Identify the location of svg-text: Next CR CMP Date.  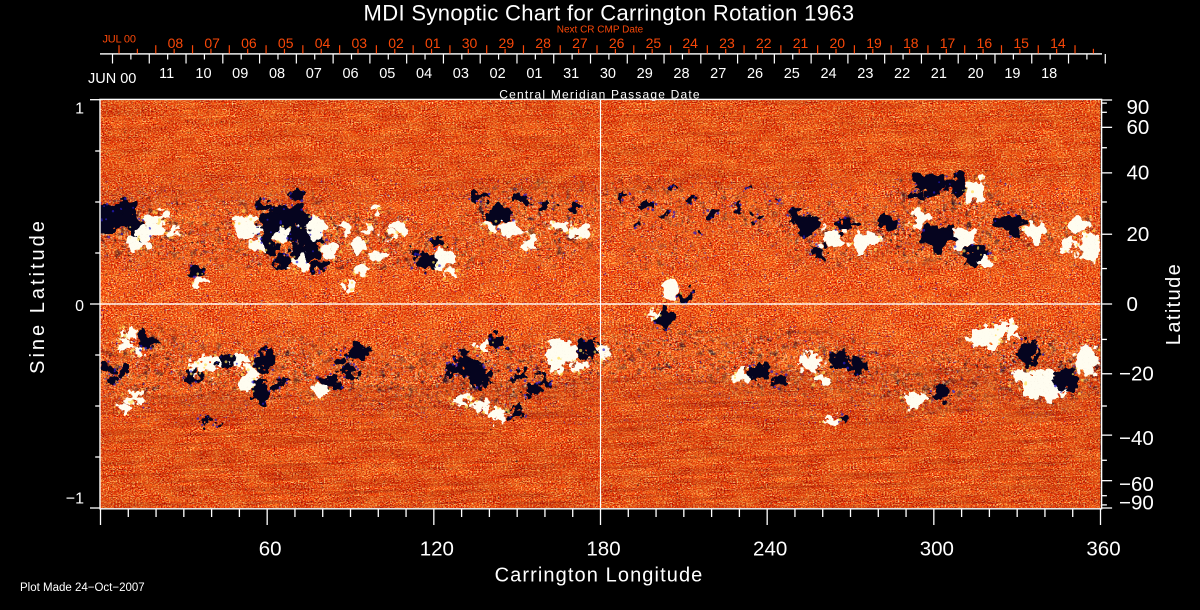
(600, 30).